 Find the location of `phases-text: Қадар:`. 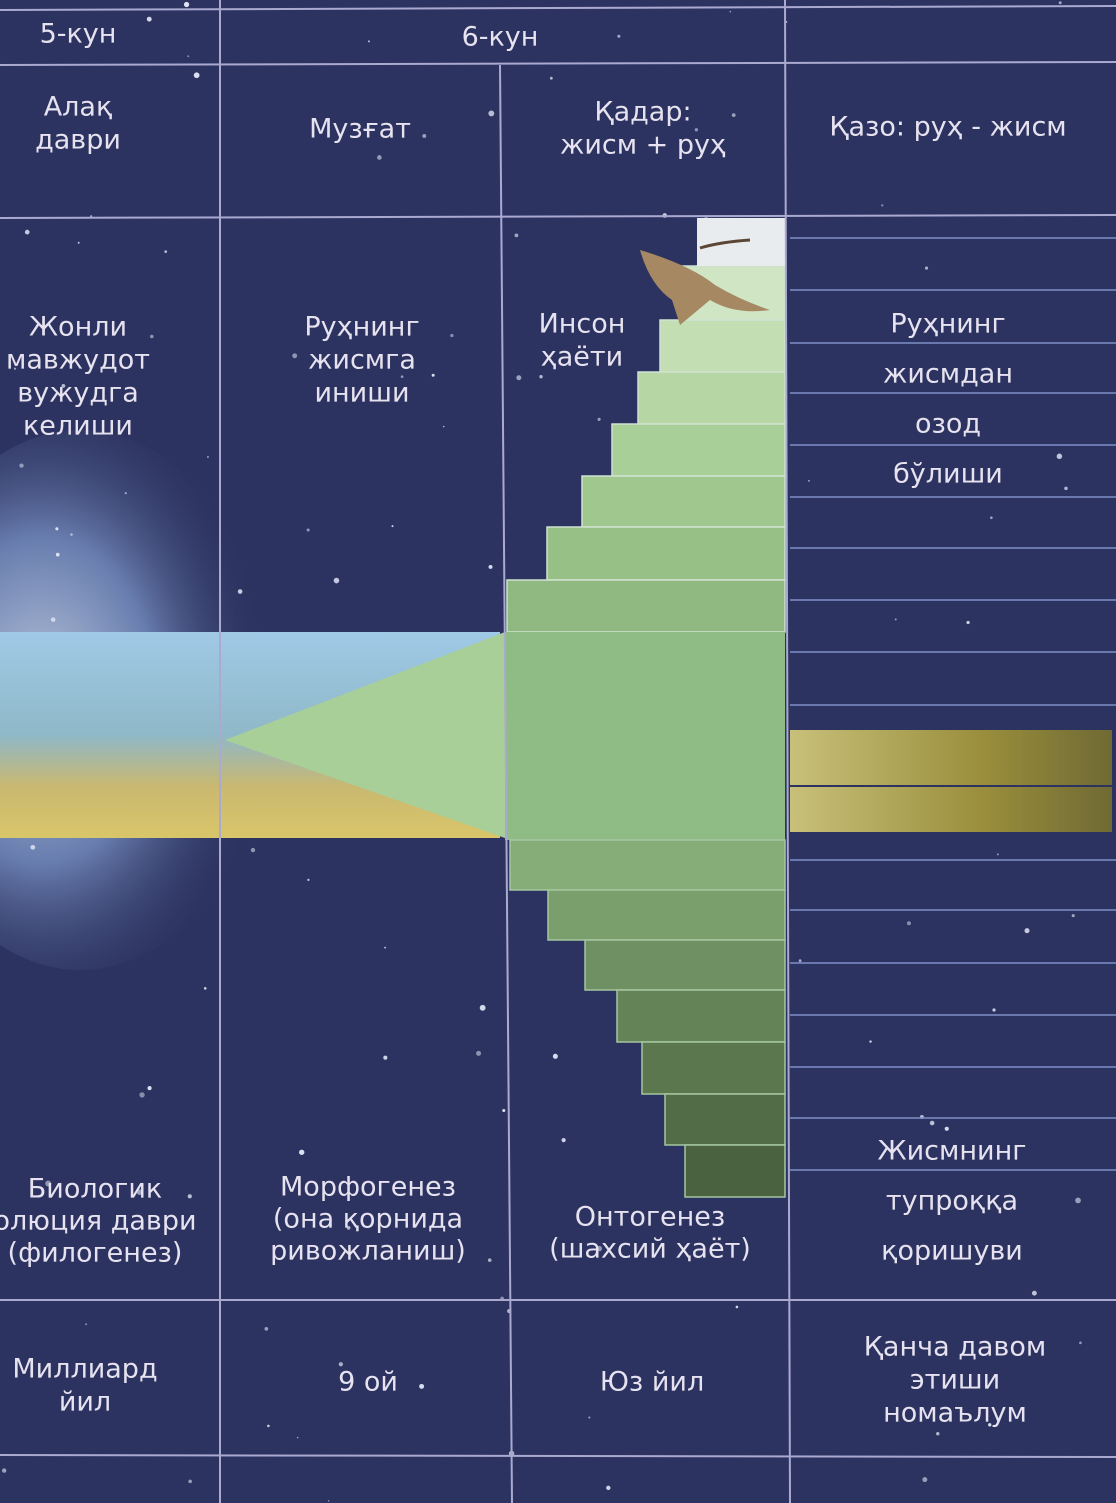

phases-text: Қадар: is located at coordinates (642, 112).